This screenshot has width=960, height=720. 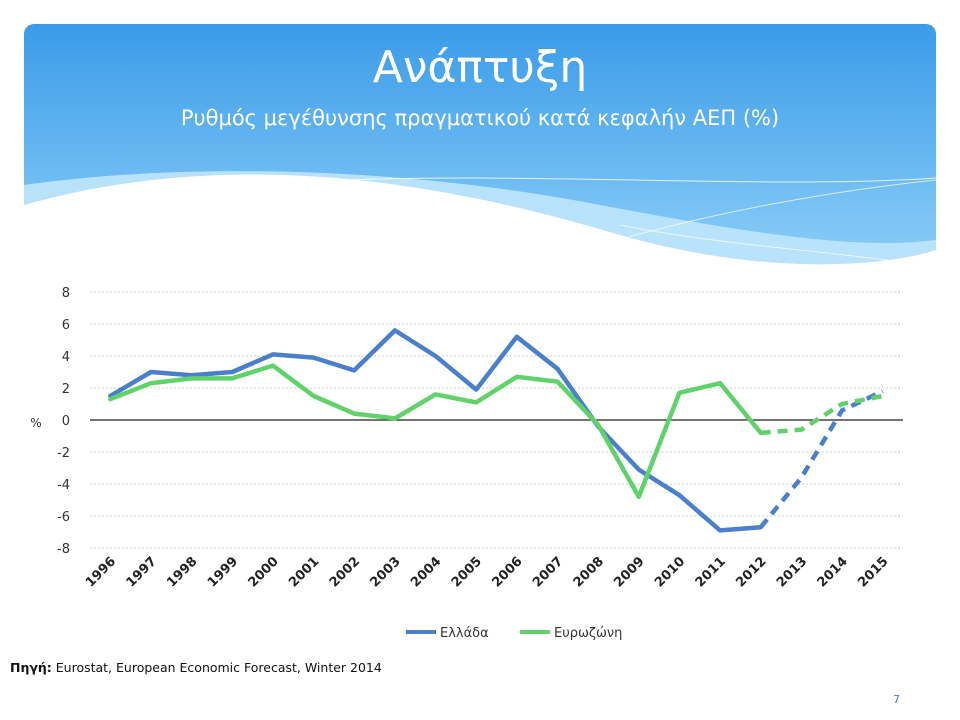 I want to click on legend-label-greece: Ελλάδα, so click(x=464, y=633).